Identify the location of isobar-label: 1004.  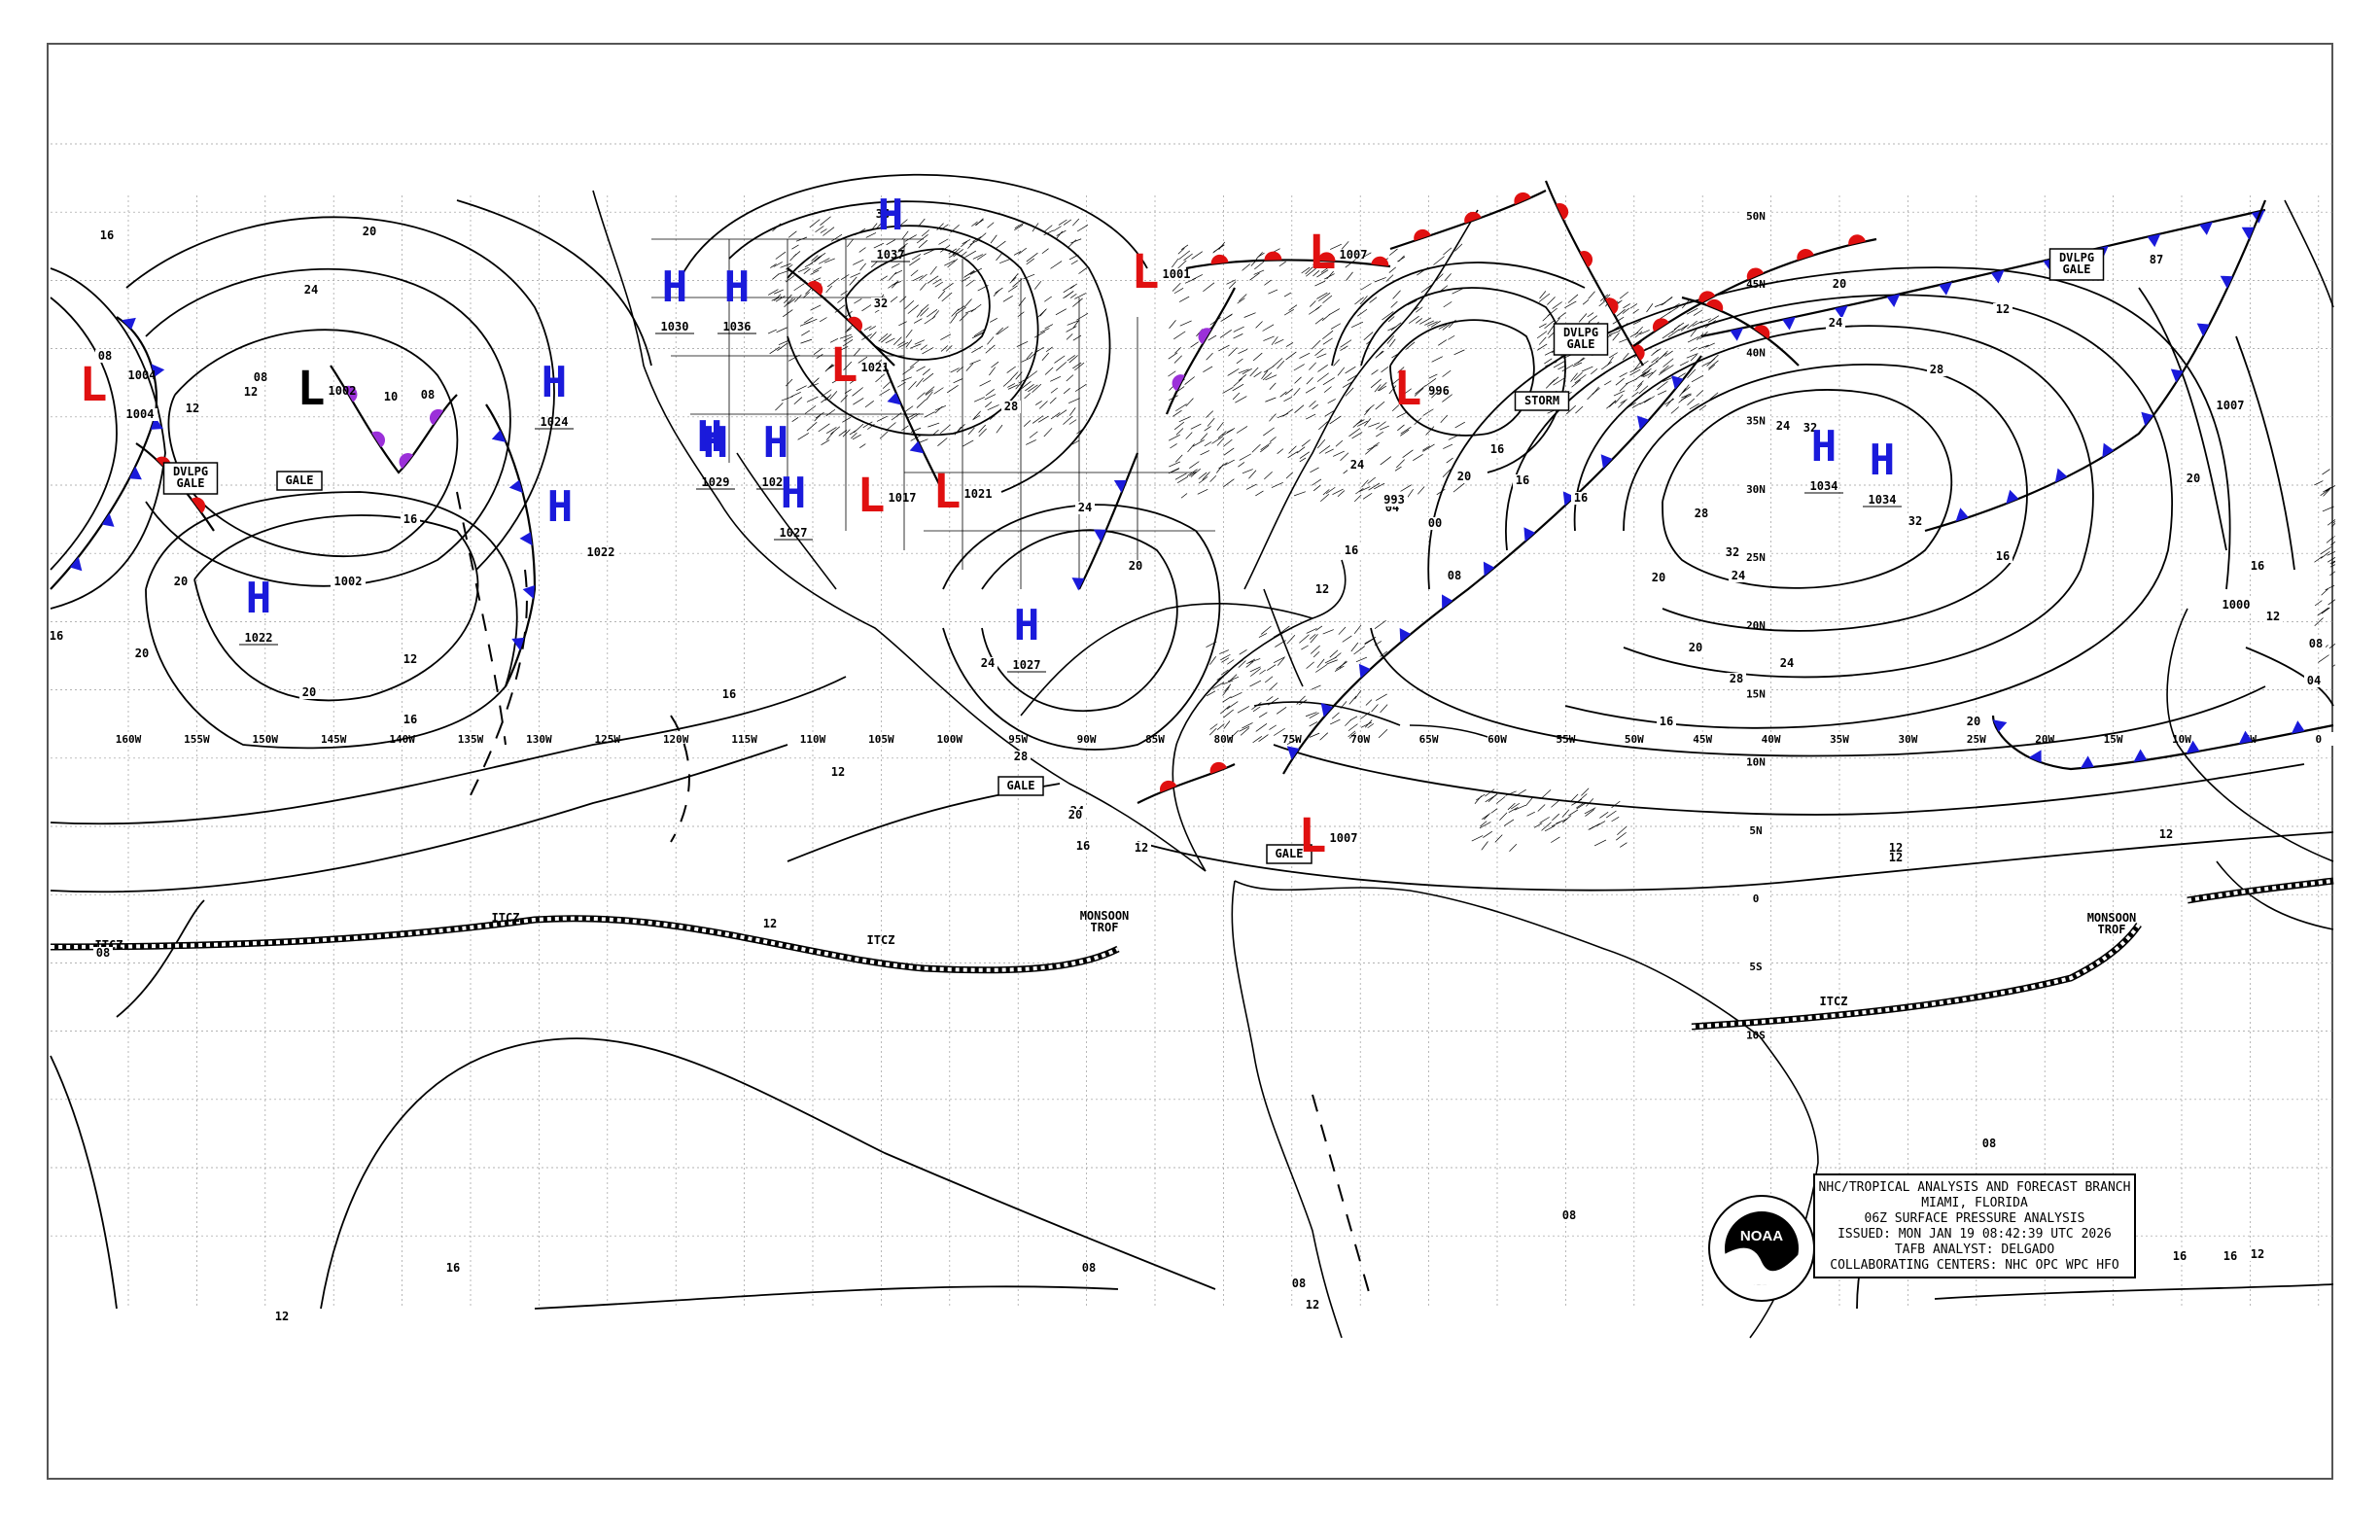
(140, 414).